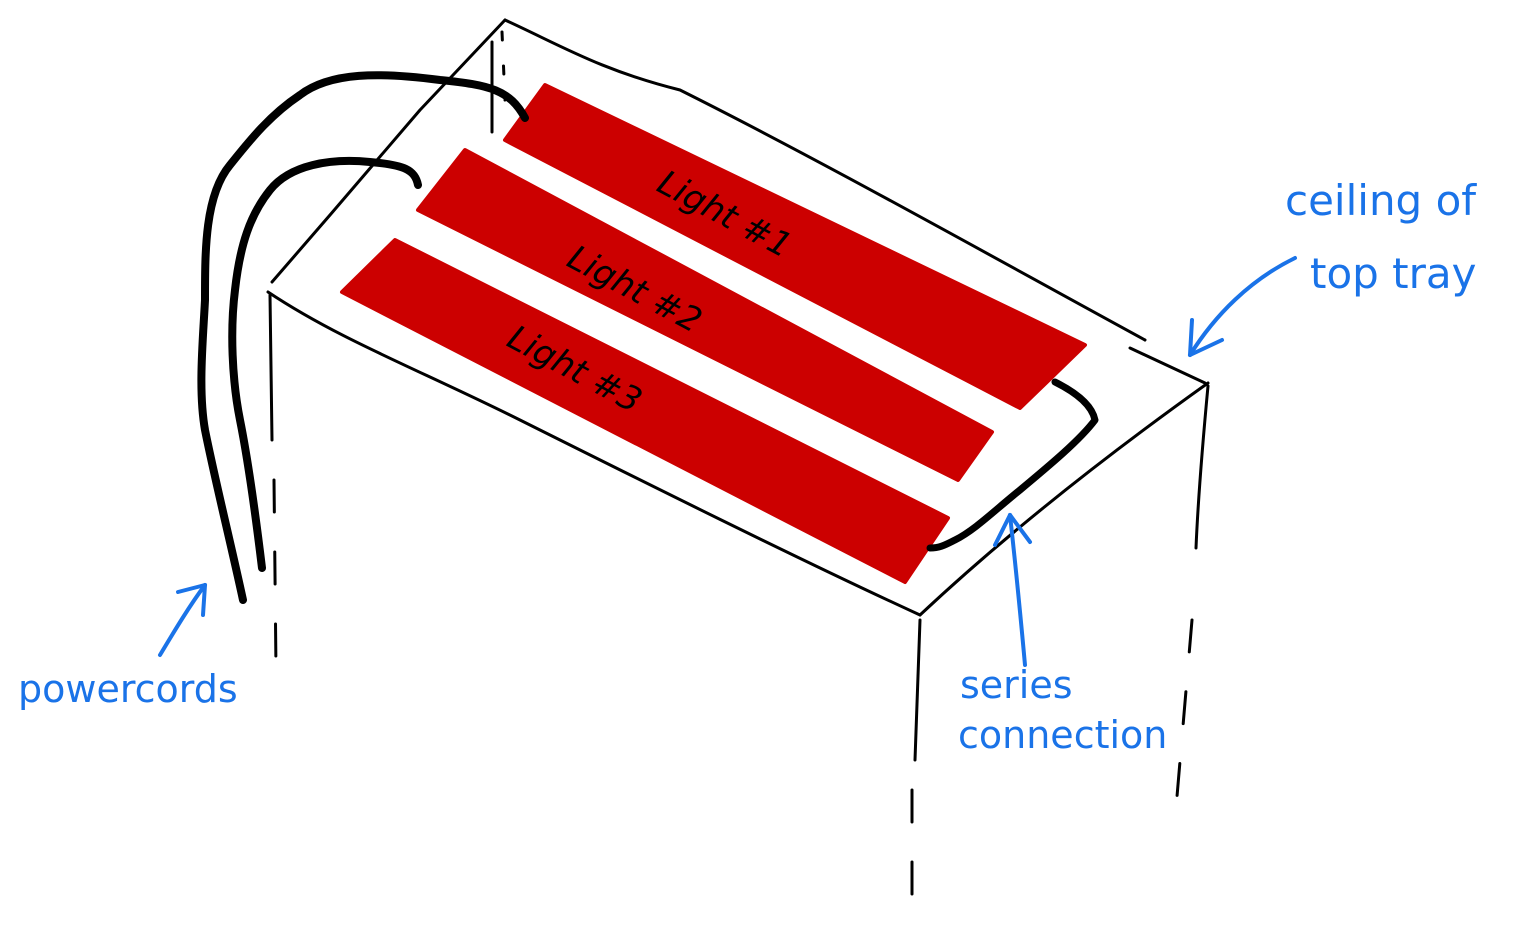  What do you see at coordinates (1016, 685) in the screenshot?
I see `series-label-line1: series` at bounding box center [1016, 685].